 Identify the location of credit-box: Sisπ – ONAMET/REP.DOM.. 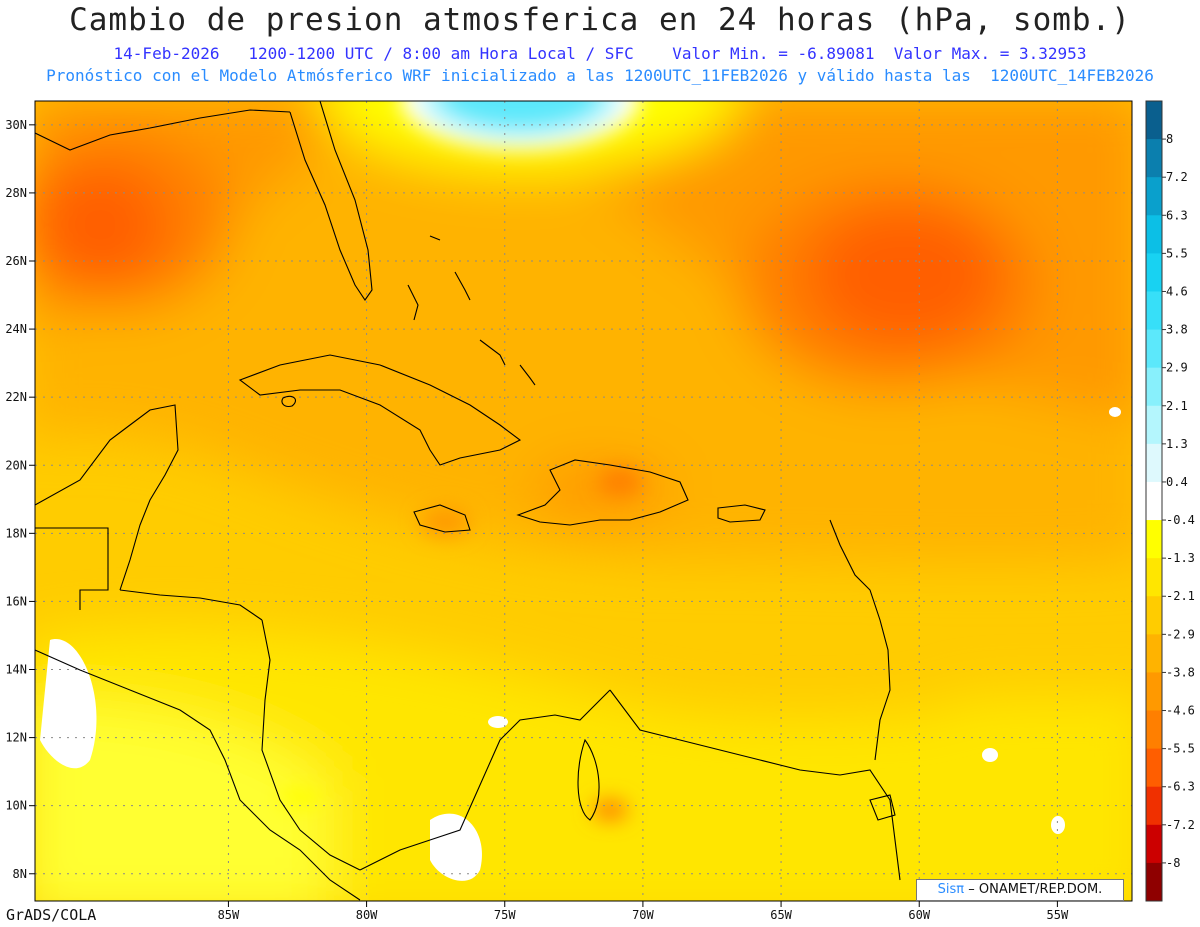
(1020, 890).